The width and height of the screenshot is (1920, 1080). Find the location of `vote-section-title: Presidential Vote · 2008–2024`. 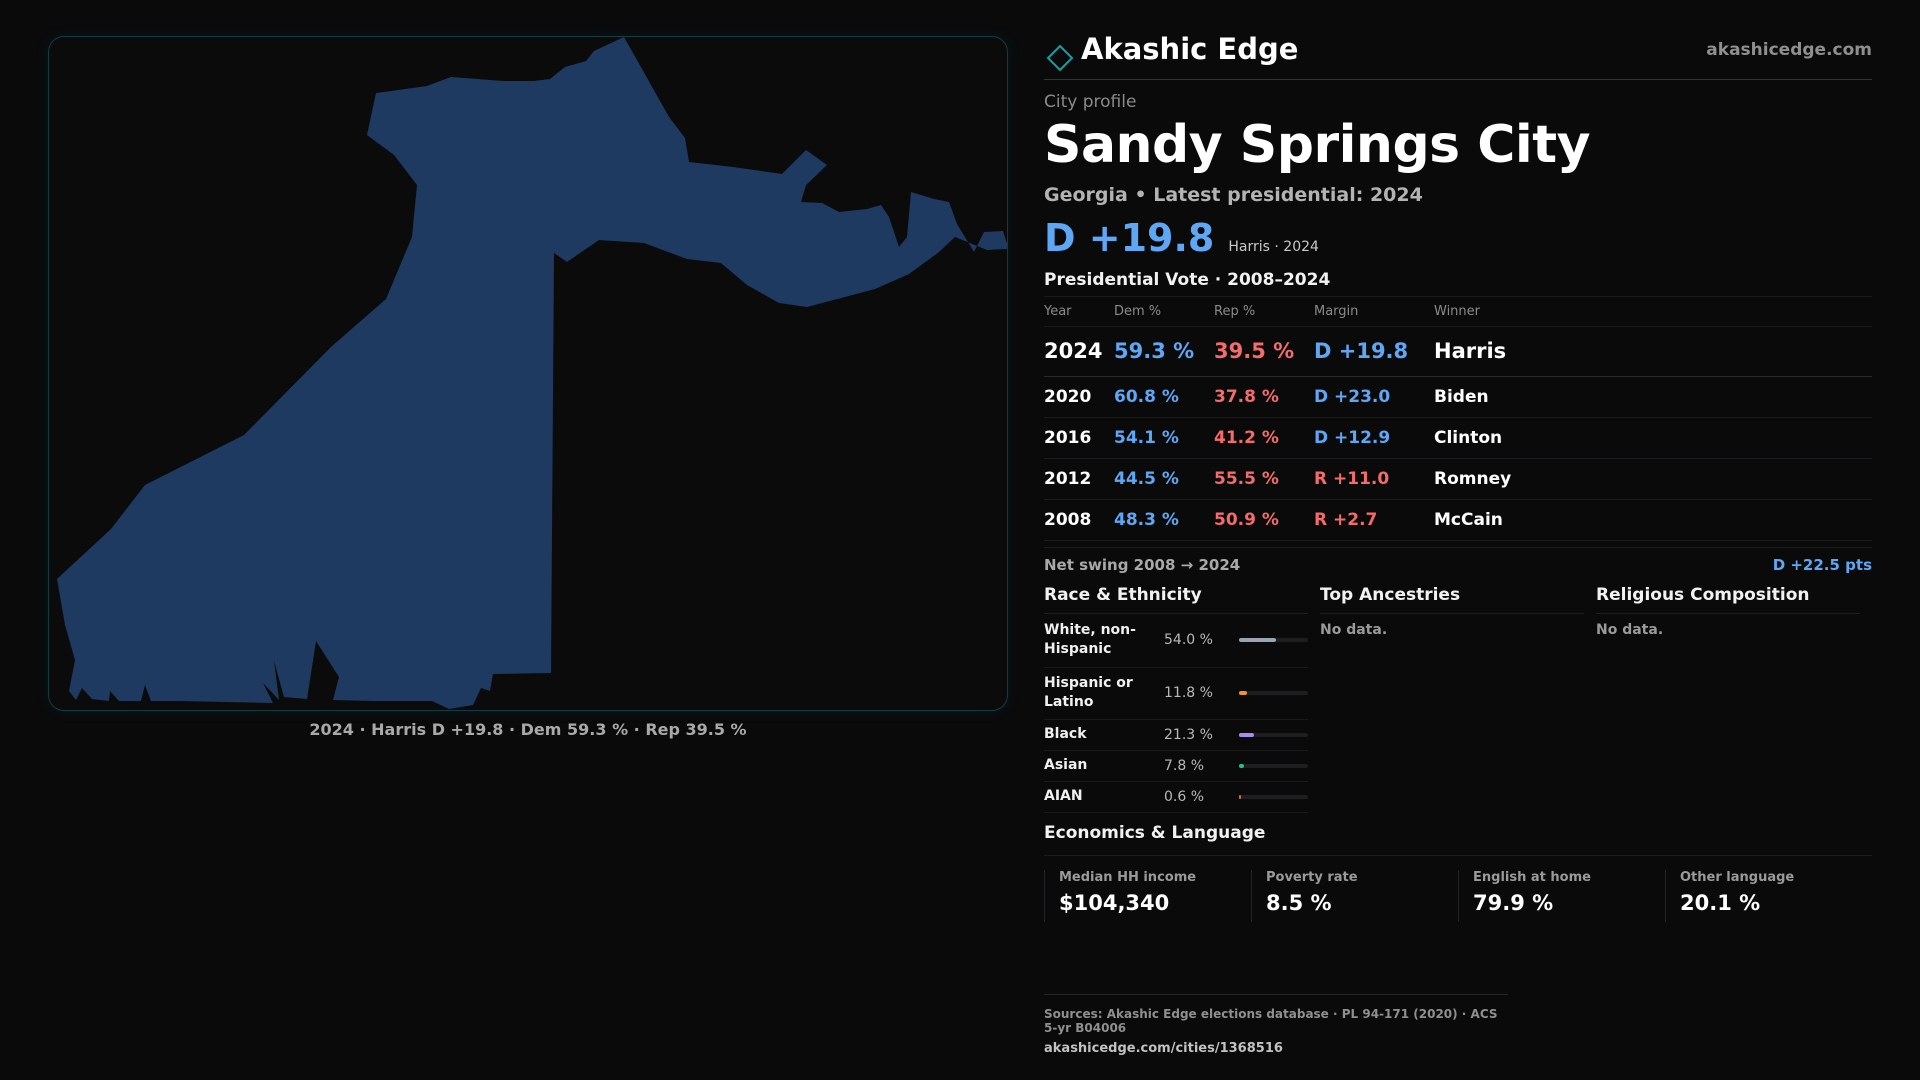

vote-section-title: Presidential Vote · 2008–2024 is located at coordinates (1187, 279).